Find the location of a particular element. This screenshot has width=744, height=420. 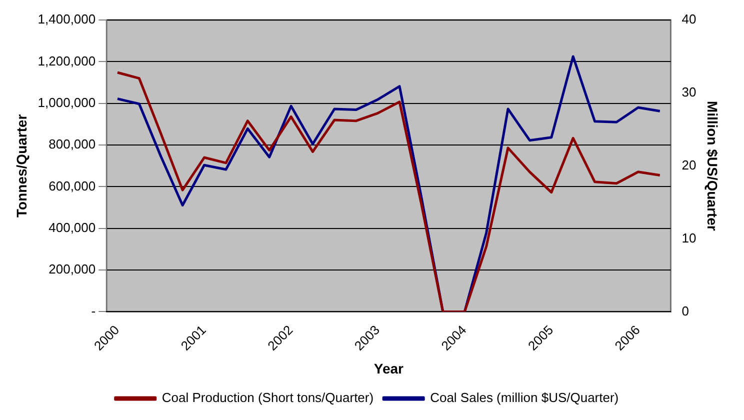

y-axis-title: Tonnes/Quarter is located at coordinates (21, 166).